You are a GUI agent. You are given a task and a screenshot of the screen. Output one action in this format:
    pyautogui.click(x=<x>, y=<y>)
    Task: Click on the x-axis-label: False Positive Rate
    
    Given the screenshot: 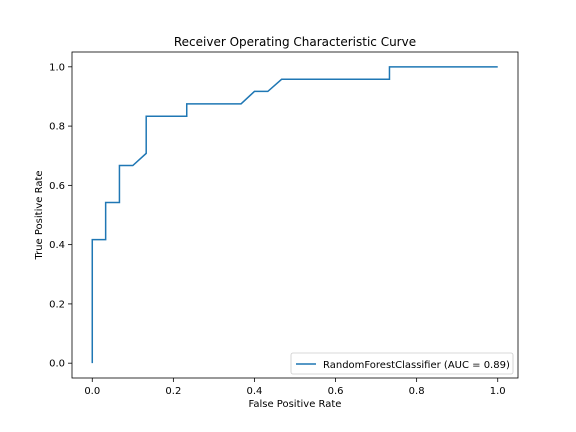 What is the action you would take?
    pyautogui.click(x=295, y=404)
    